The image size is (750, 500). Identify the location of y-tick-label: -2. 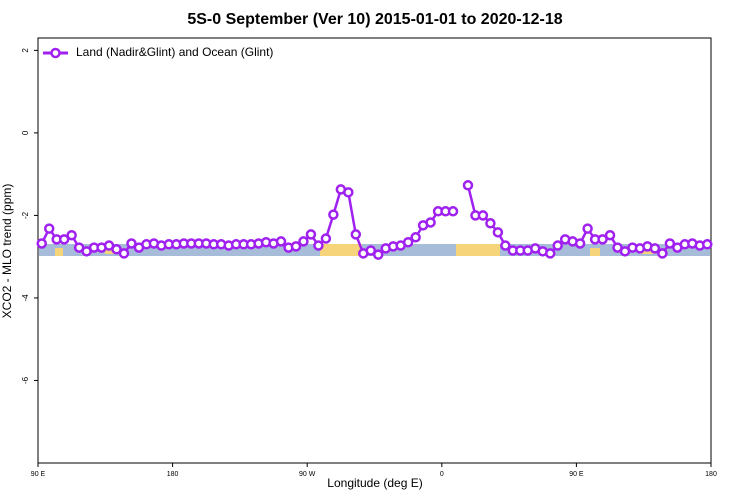
(25, 215).